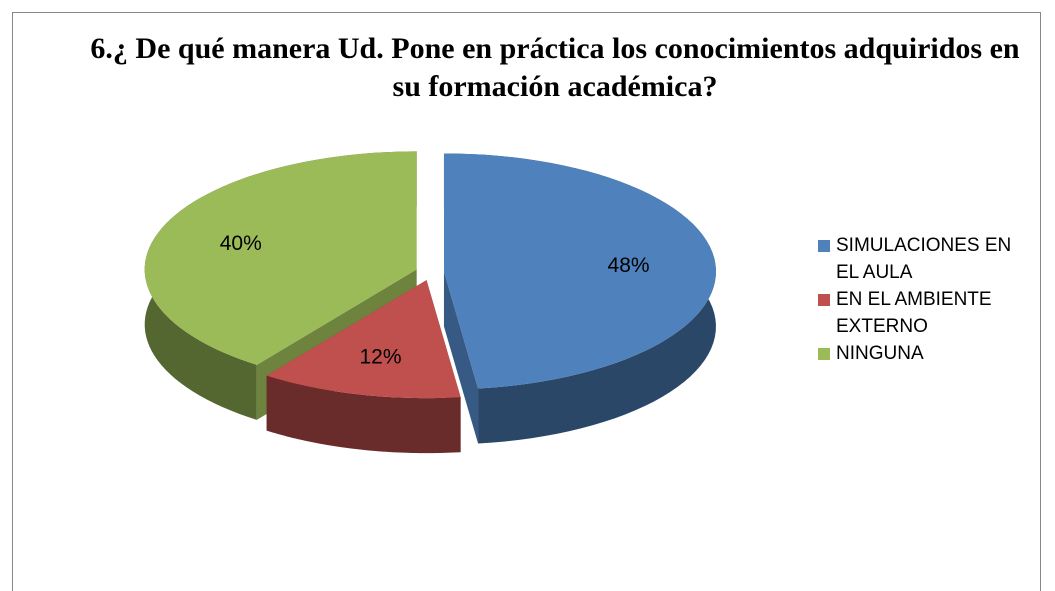  What do you see at coordinates (241, 243) in the screenshot?
I see `data-label: 40%` at bounding box center [241, 243].